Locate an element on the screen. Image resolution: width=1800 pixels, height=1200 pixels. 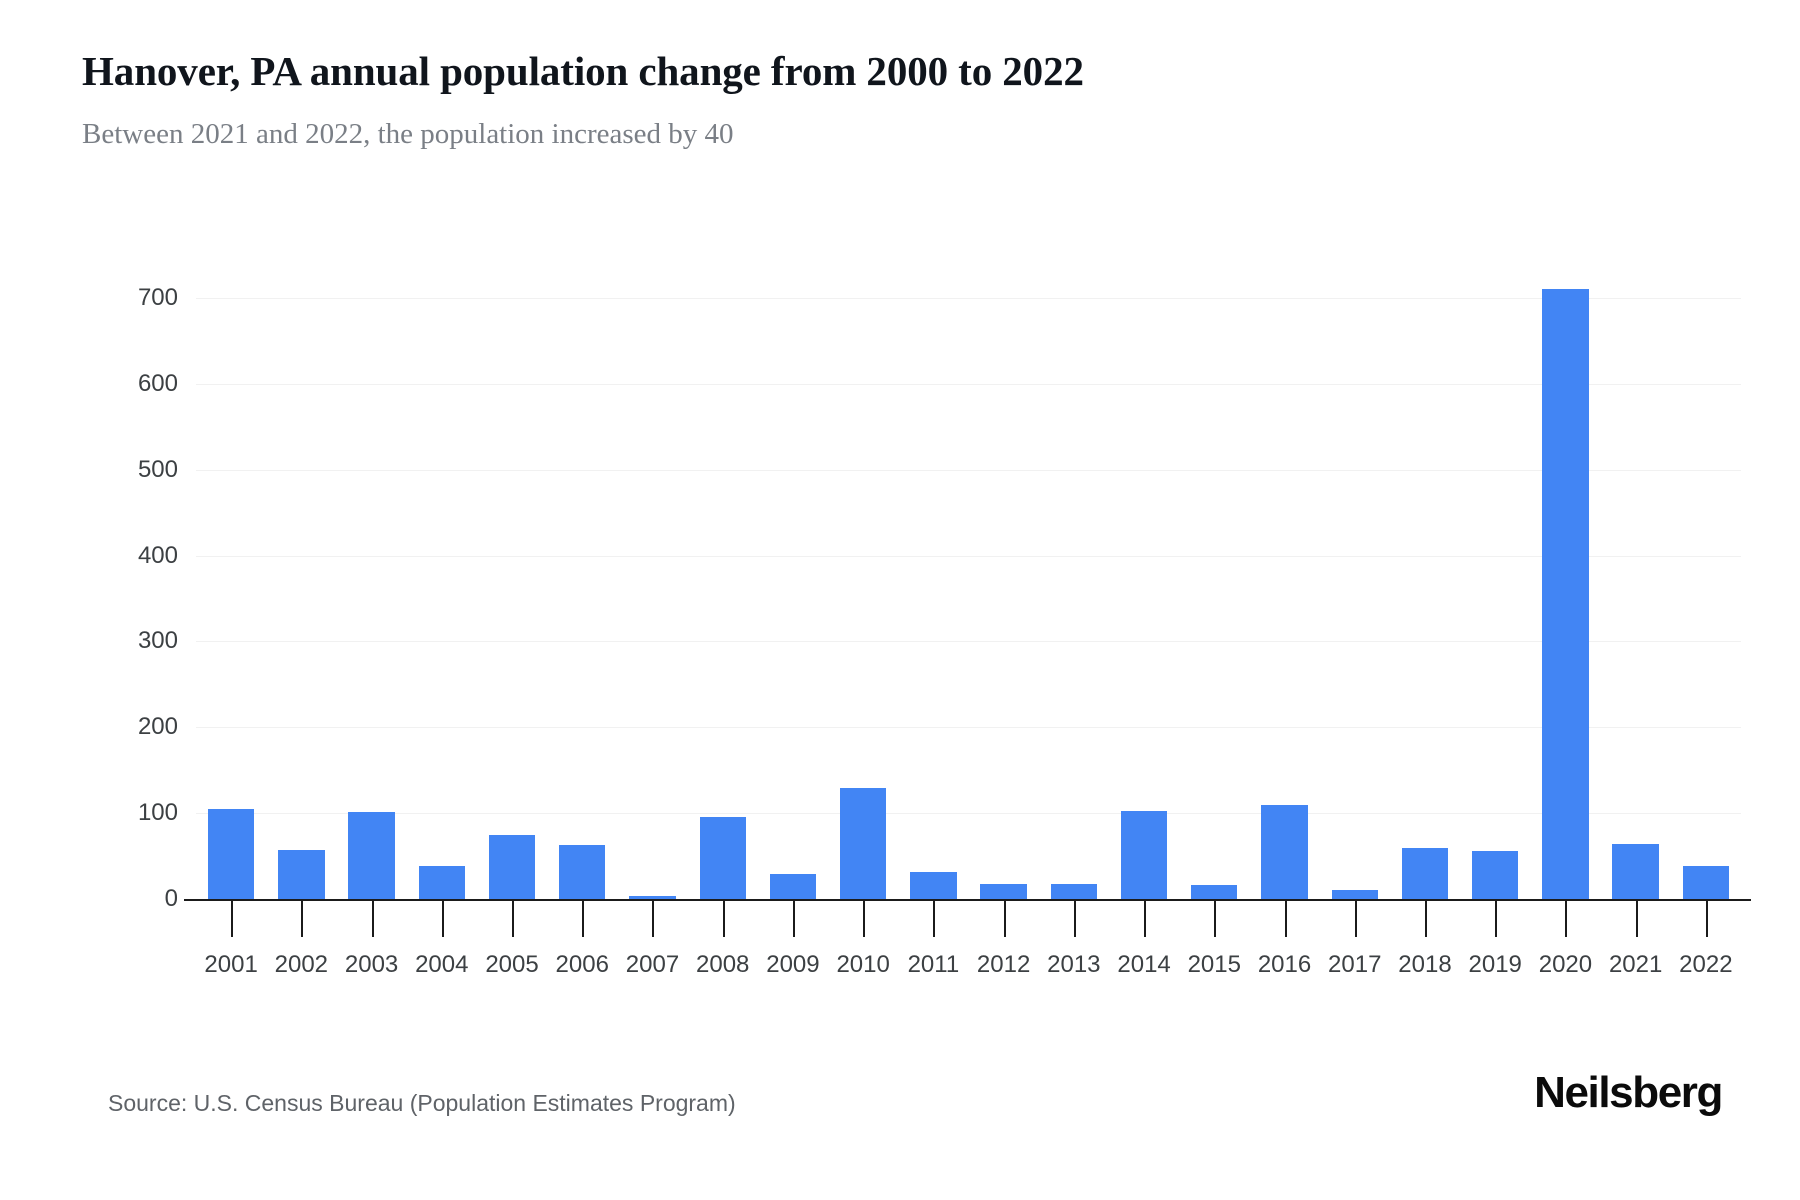
x-axis-tick-label: 2018 is located at coordinates (1425, 964).